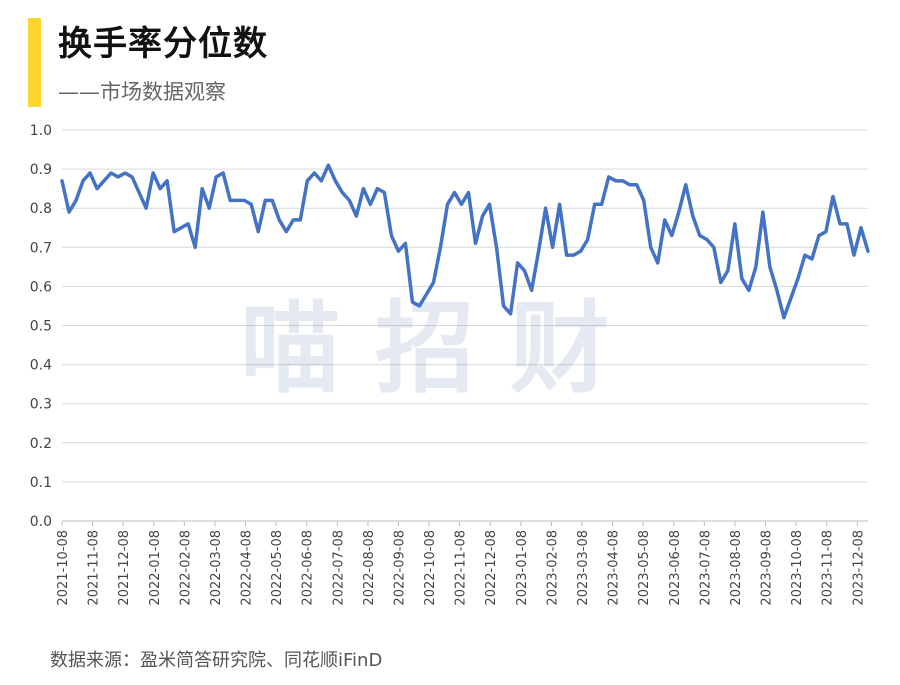  What do you see at coordinates (155, 568) in the screenshot?
I see `x-tick-label: 2022-01-08` at bounding box center [155, 568].